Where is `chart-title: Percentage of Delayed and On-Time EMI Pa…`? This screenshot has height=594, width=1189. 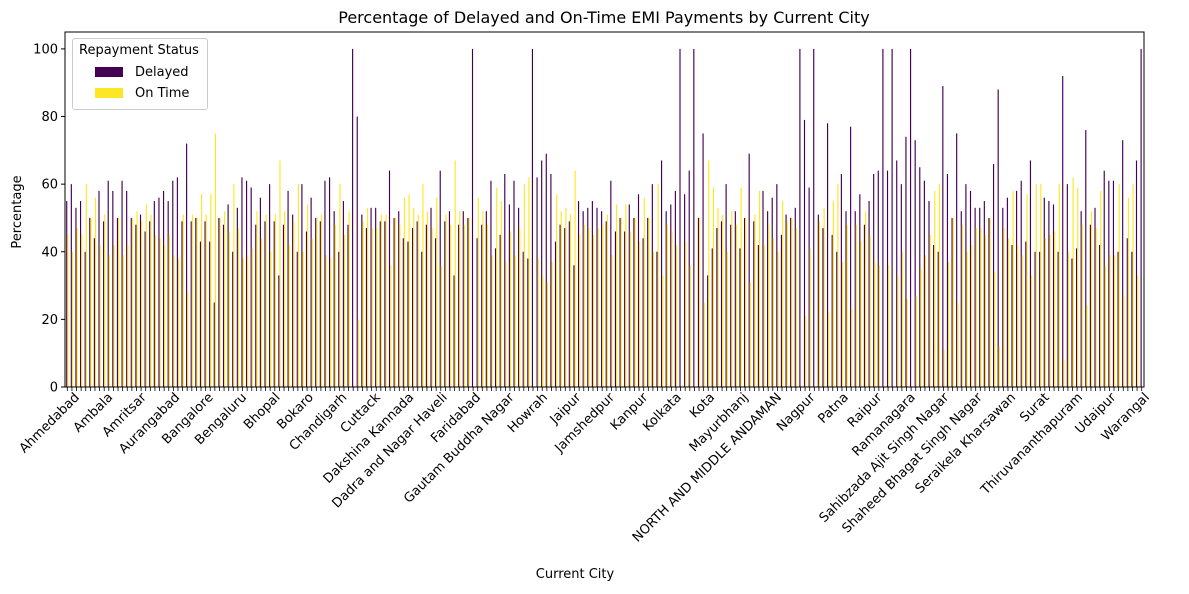
chart-title: Percentage of Delayed and On-Time EMI Pa… is located at coordinates (603, 17).